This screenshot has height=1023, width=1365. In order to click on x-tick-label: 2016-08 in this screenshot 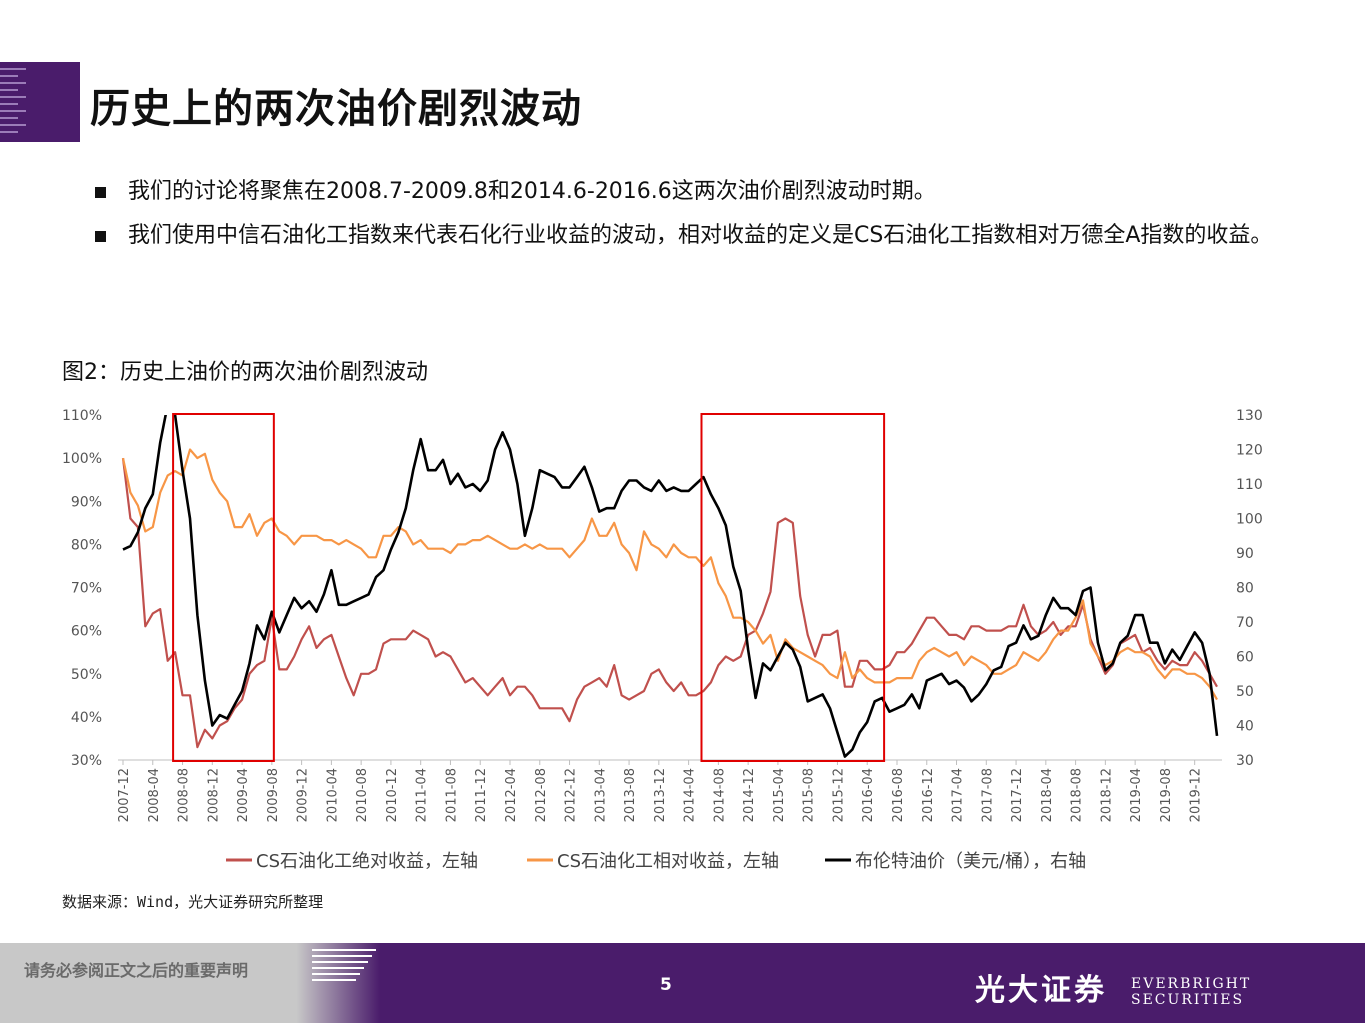, I will do `click(898, 795)`.